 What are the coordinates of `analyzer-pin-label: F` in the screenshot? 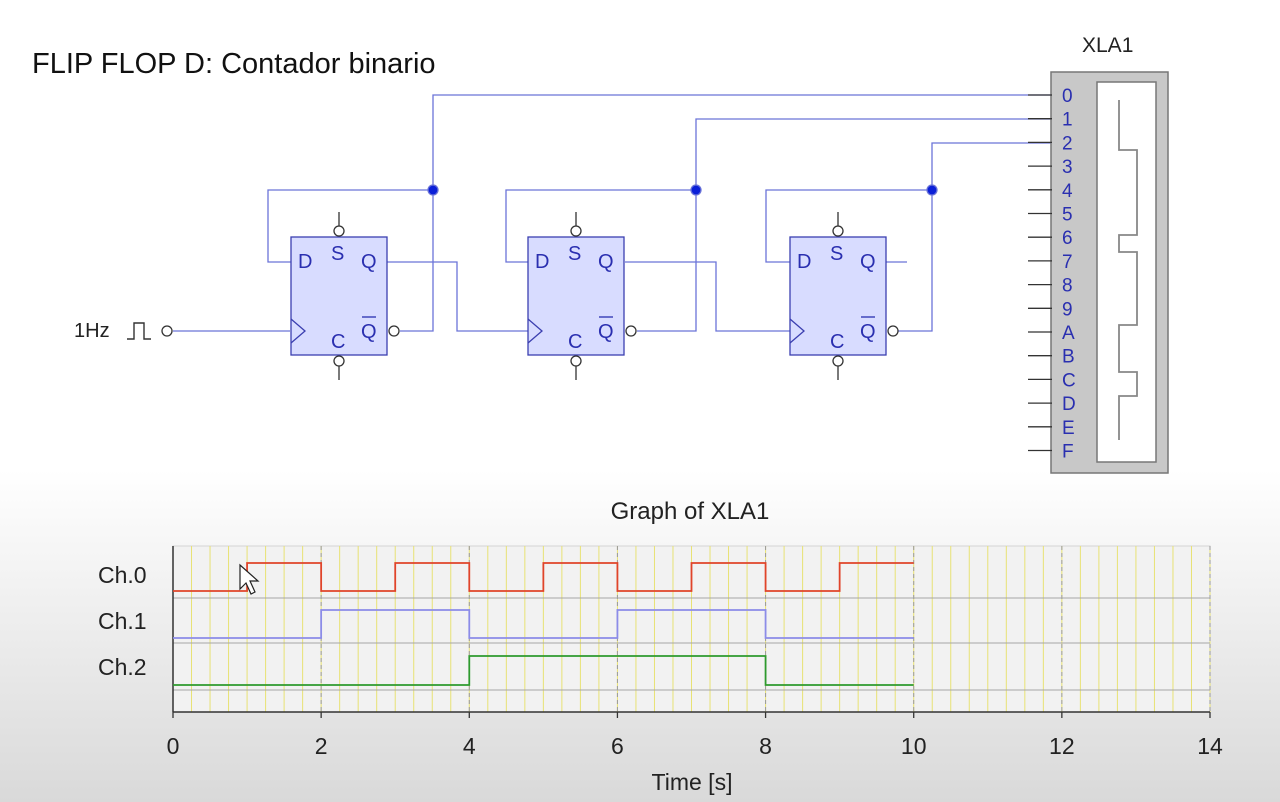 It's located at (1068, 452).